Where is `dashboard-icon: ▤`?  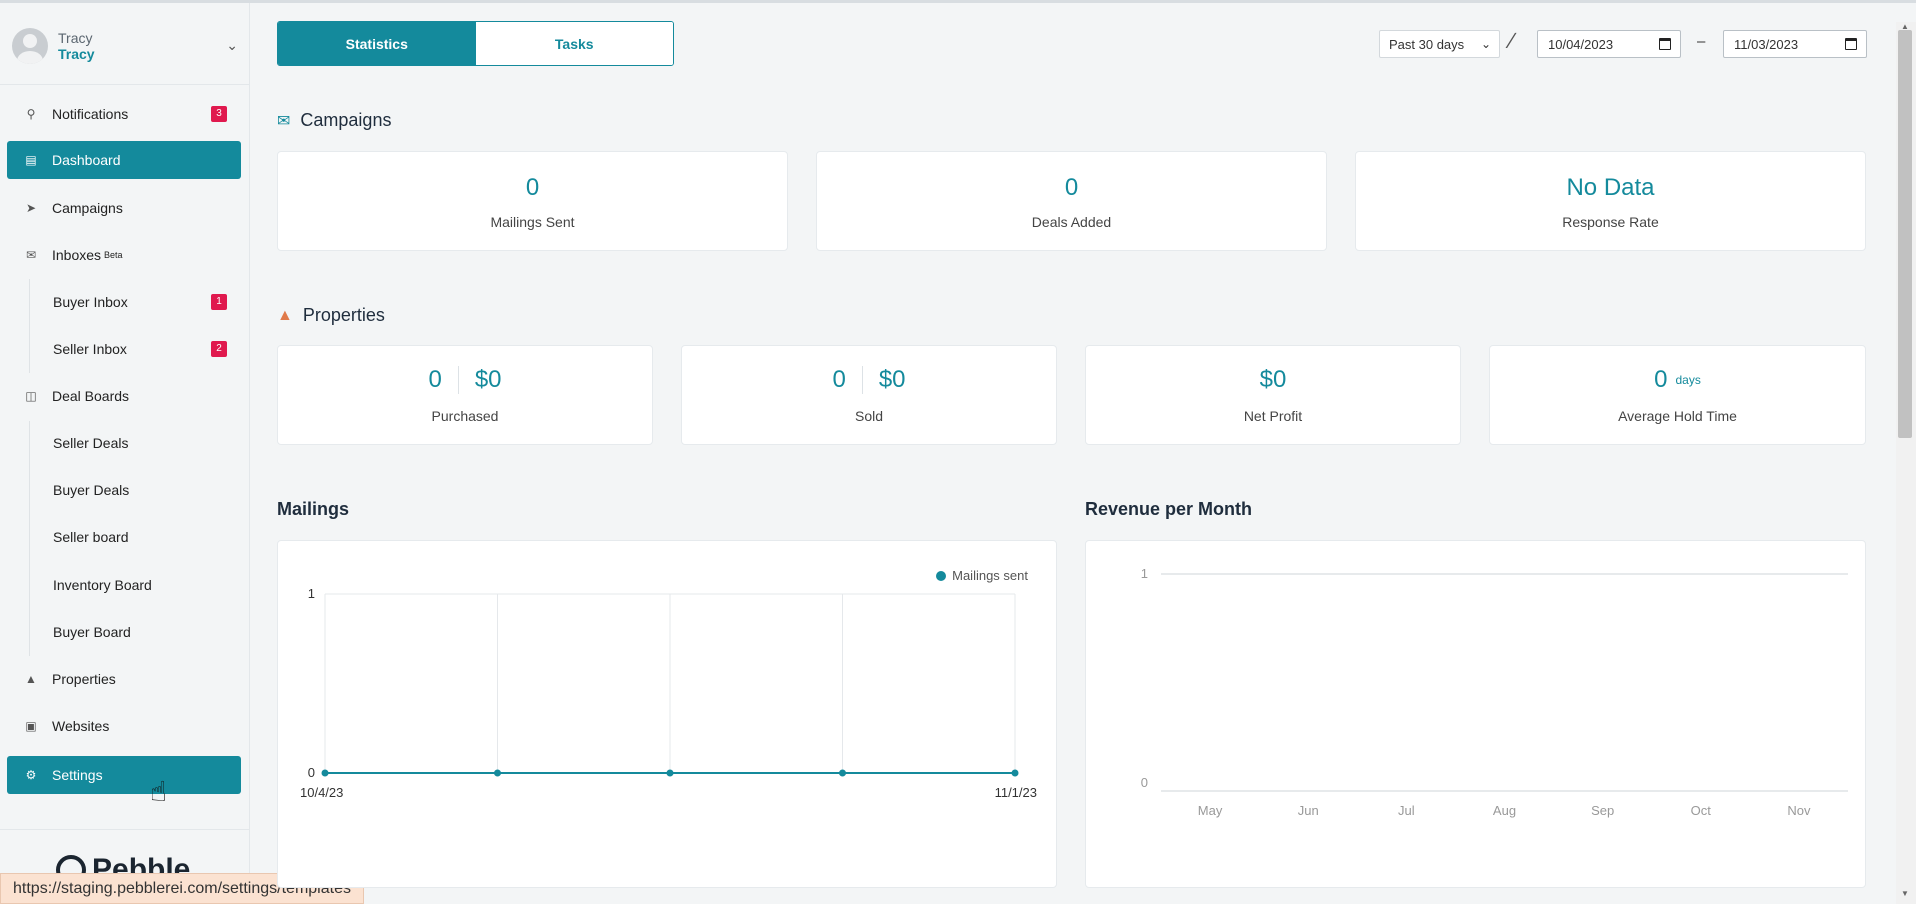 dashboard-icon: ▤ is located at coordinates (31, 160).